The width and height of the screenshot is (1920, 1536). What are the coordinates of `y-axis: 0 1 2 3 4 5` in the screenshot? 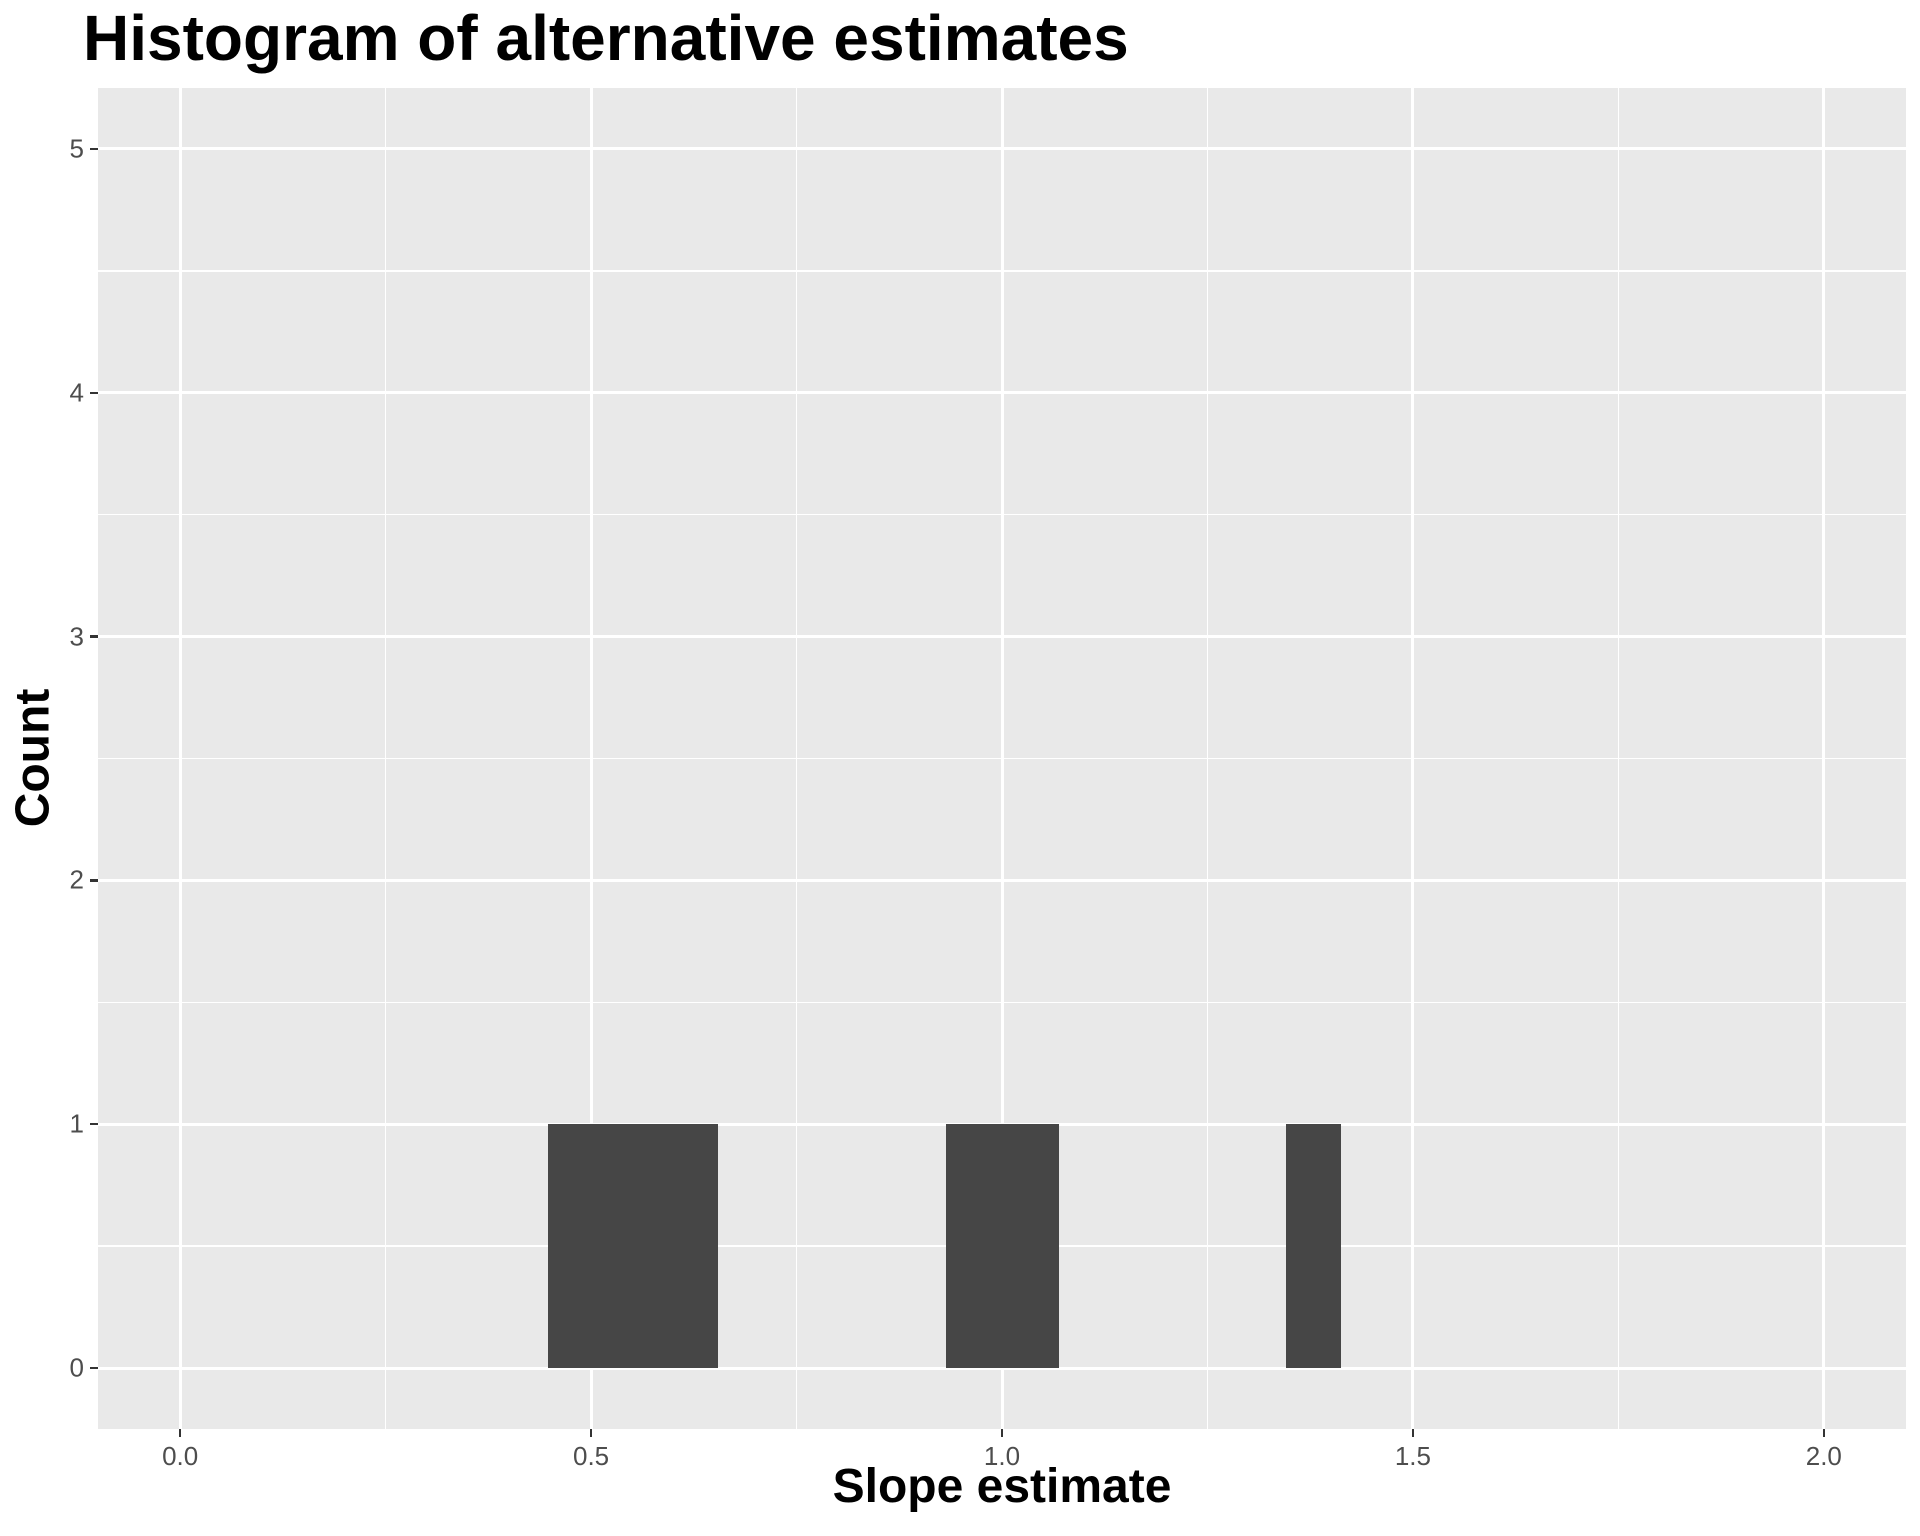 It's located at (49, 758).